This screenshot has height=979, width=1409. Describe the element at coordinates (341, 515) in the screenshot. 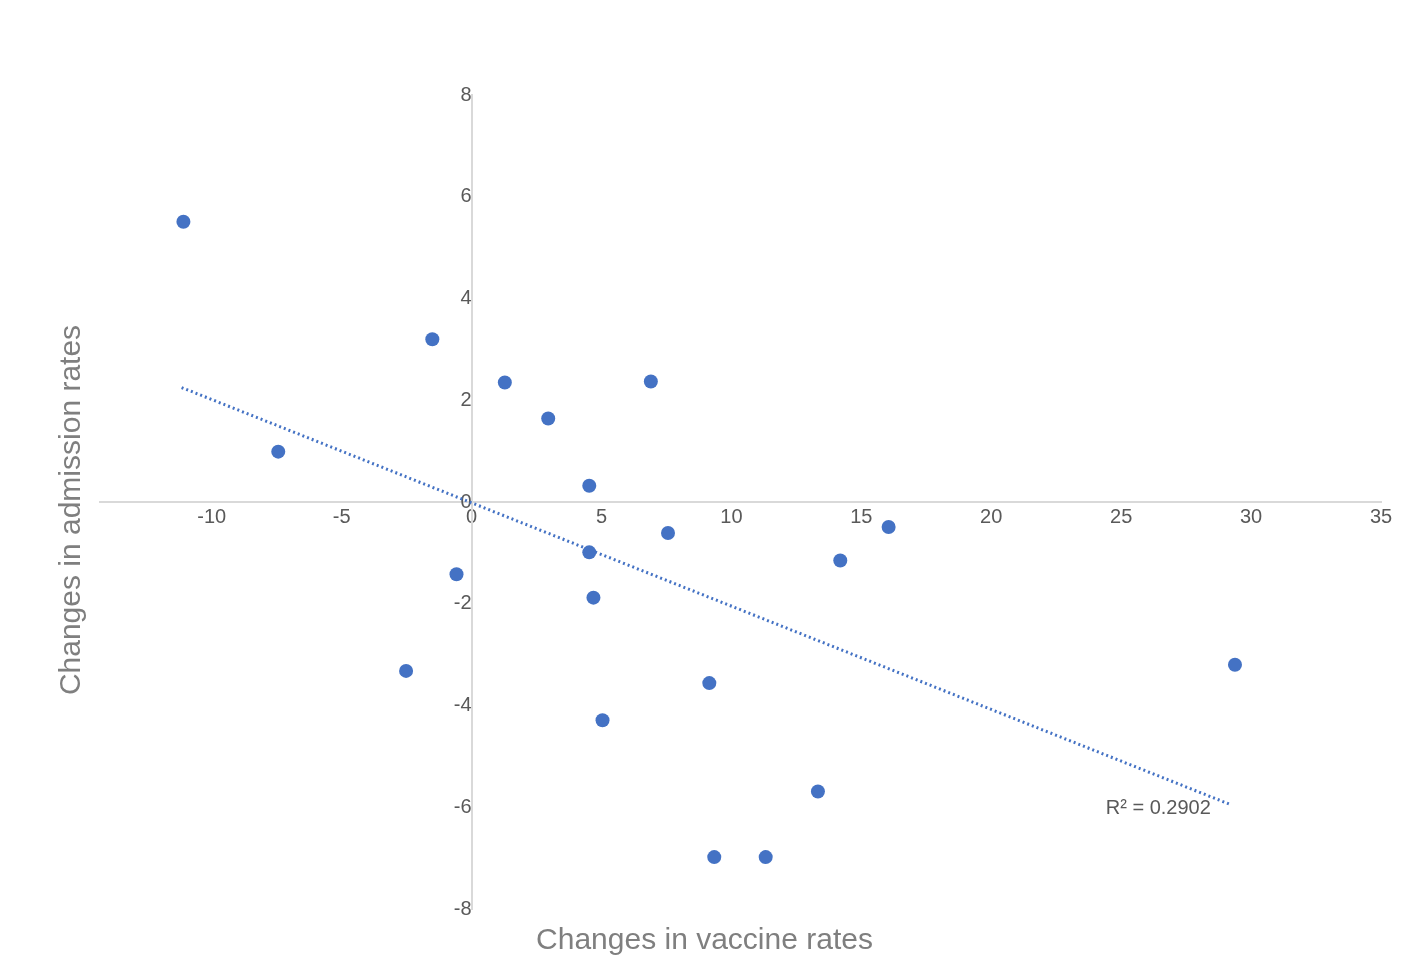

I see `x-tick-label: -5` at that location.